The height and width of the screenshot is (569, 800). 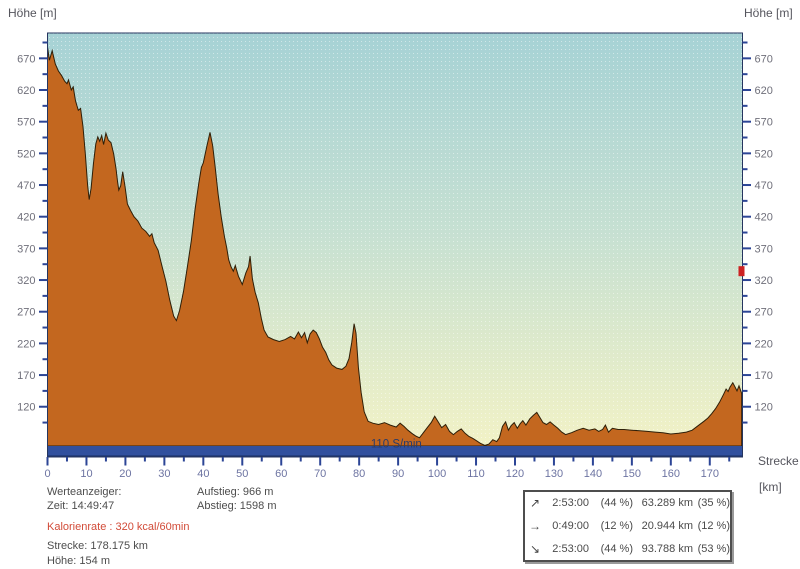 I want to click on y-tick-label-right: 170, so click(x=764, y=376).